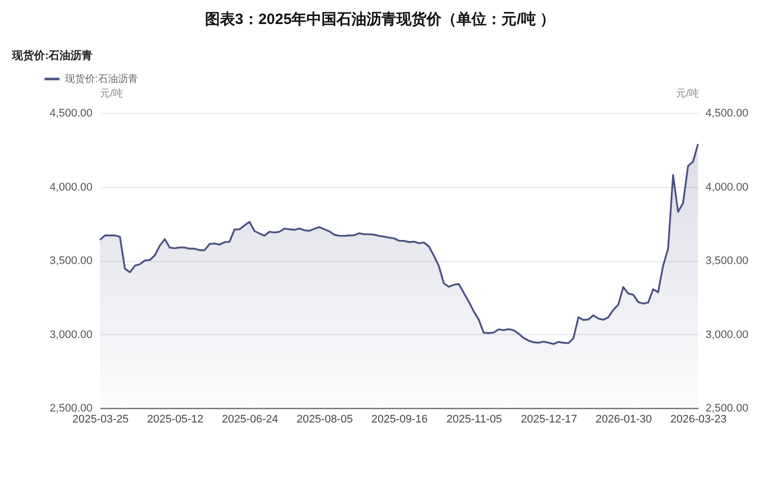 The image size is (760, 481). Describe the element at coordinates (71, 261) in the screenshot. I see `y-tick-label: 3,500.00` at that location.